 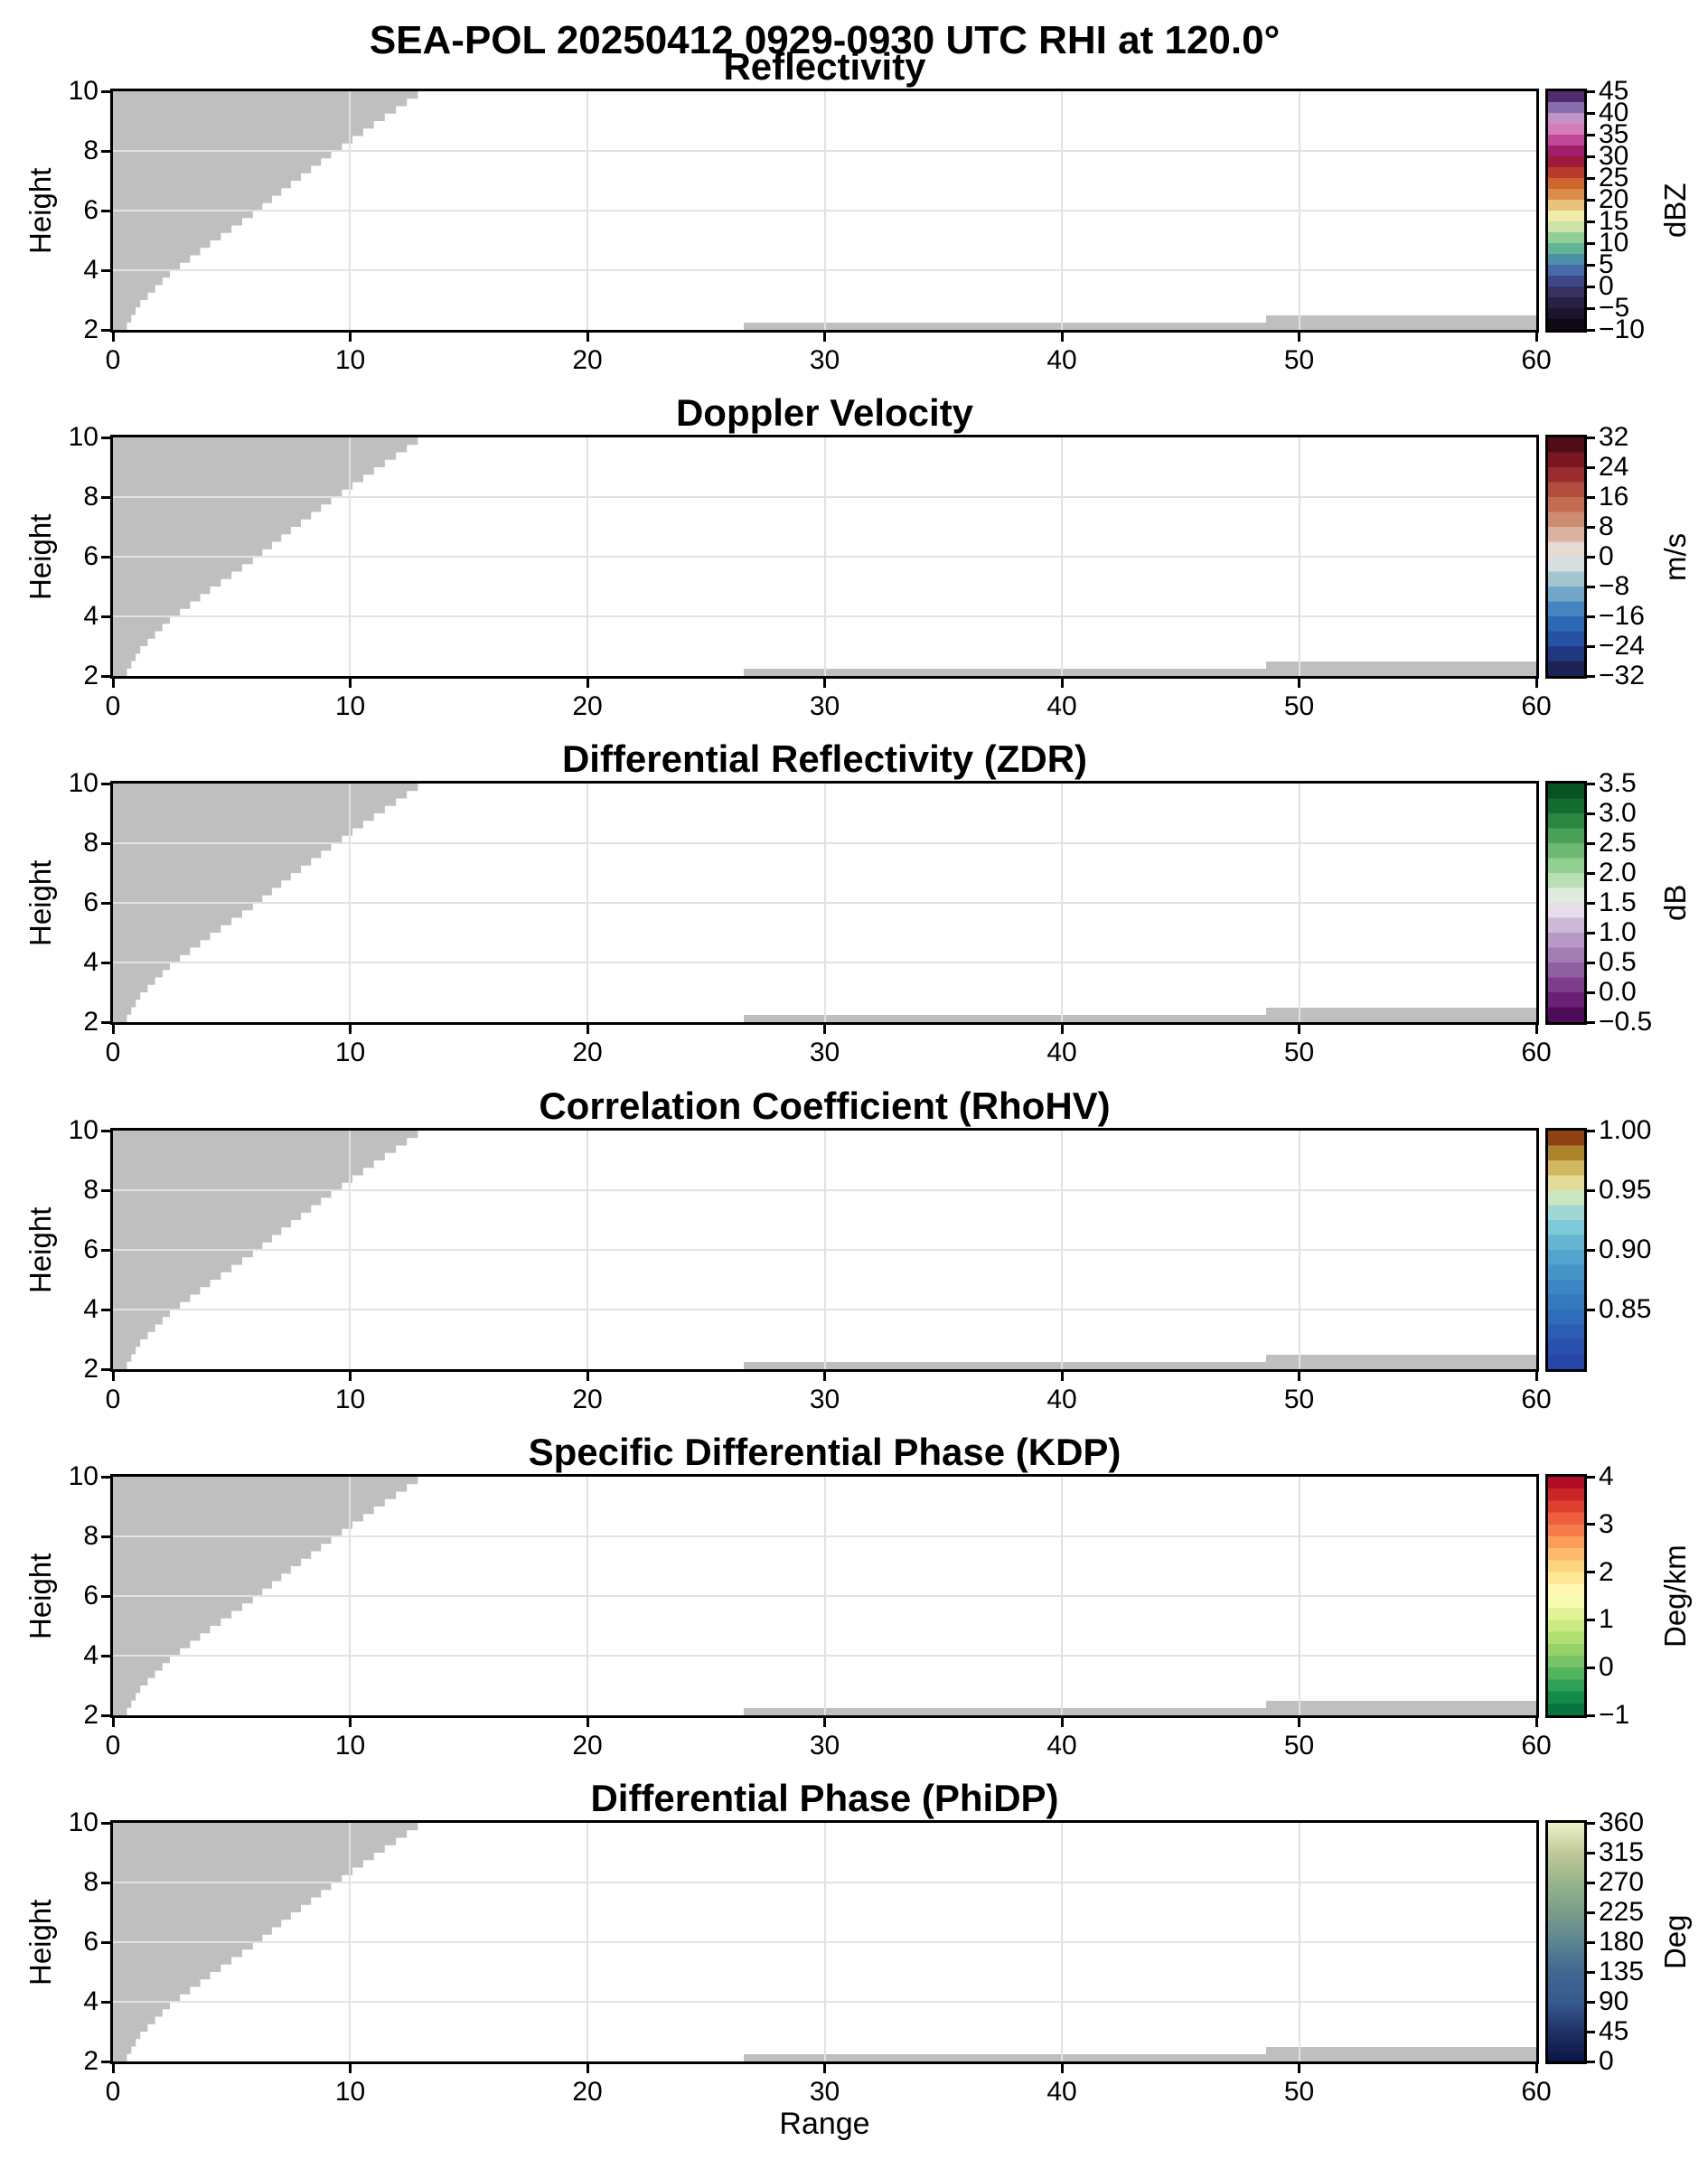 I want to click on colorbar-tick-label: 1.00, so click(x=1625, y=1130).